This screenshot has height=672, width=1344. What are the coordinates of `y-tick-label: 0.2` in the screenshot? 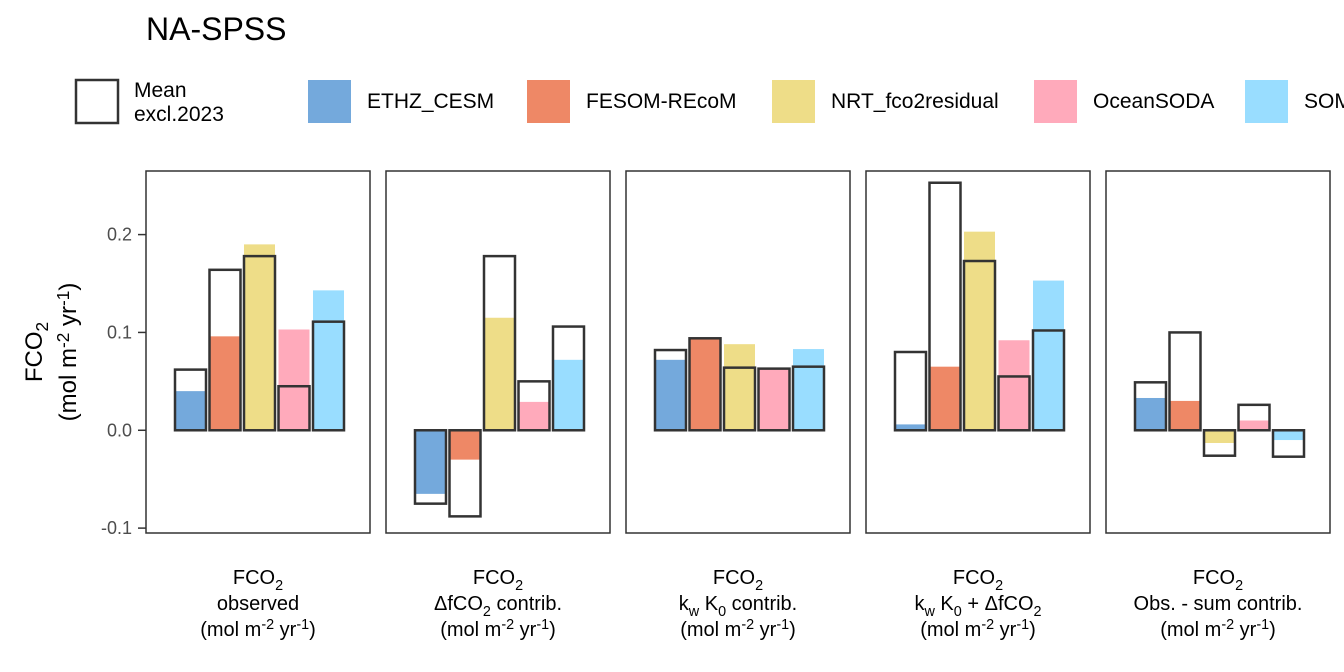 It's located at (119, 235).